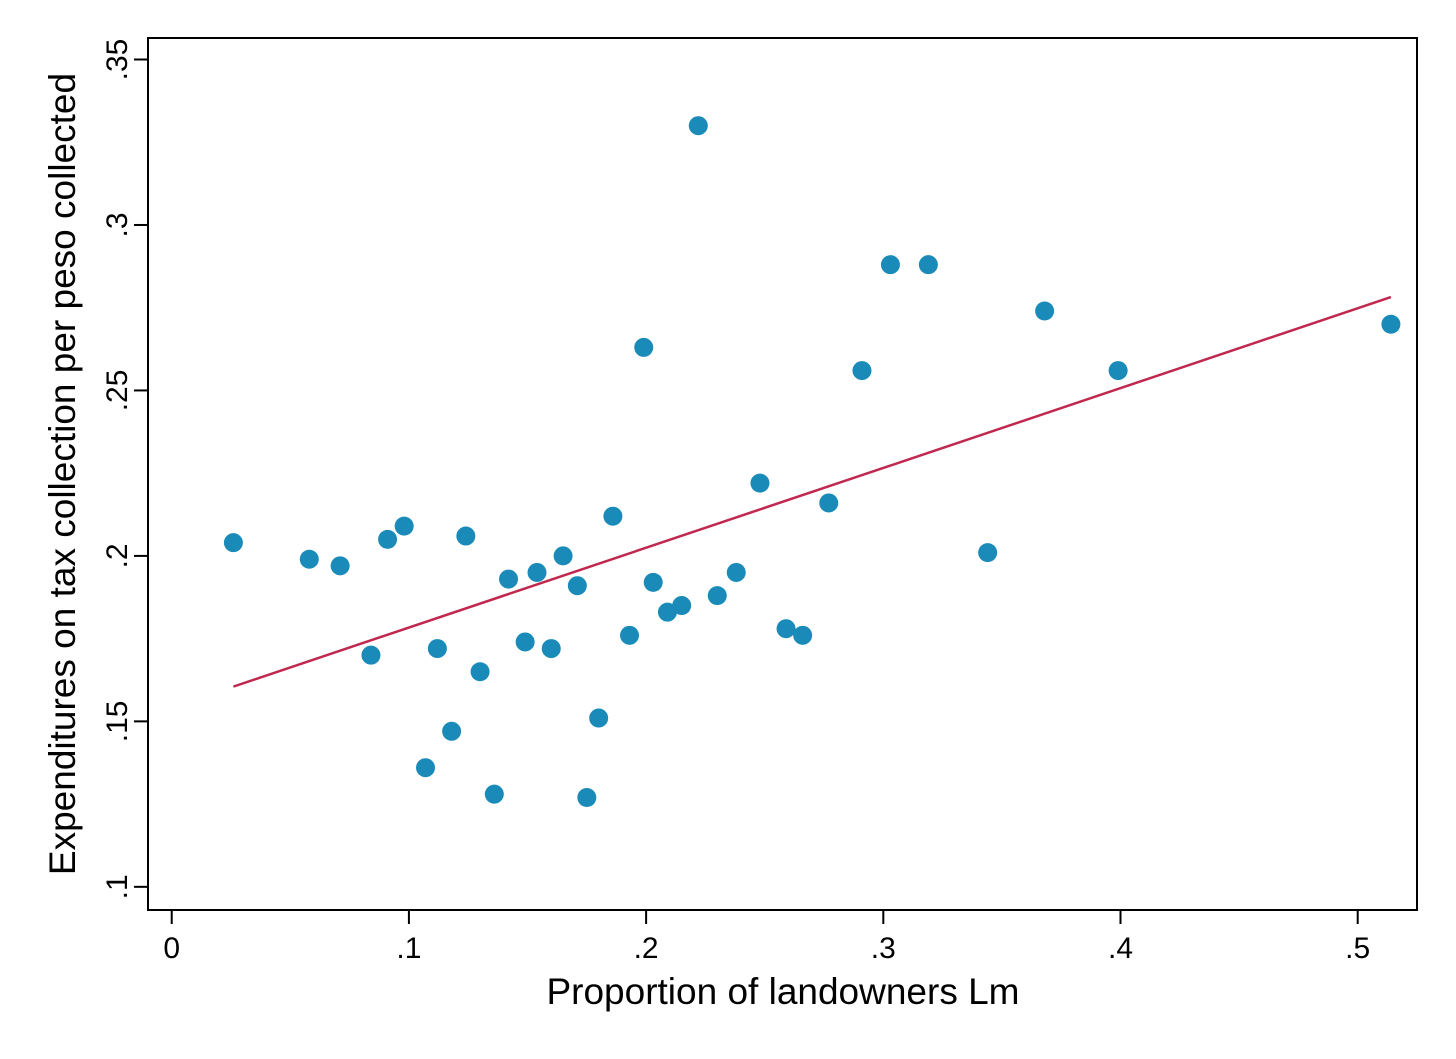 The width and height of the screenshot is (1456, 1059). Describe the element at coordinates (117, 886) in the screenshot. I see `y-tick-label: .1` at that location.